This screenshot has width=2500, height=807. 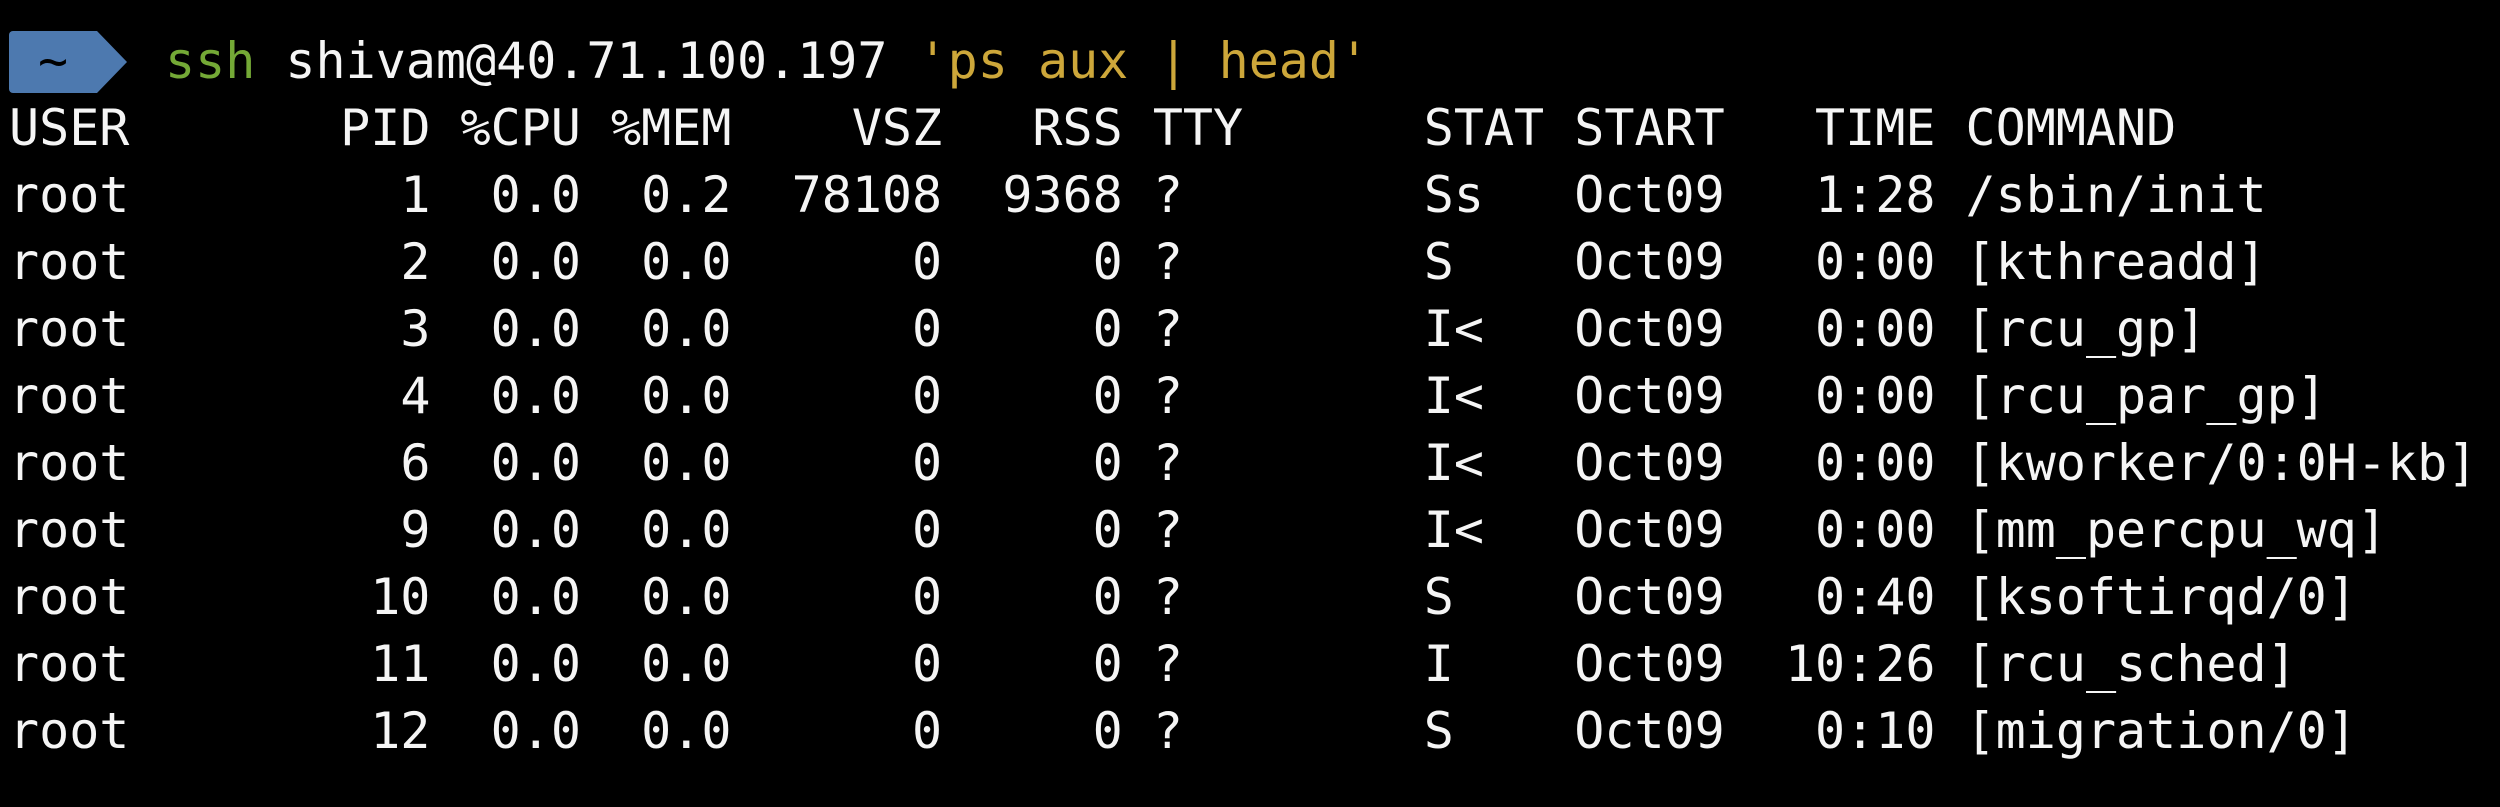 I want to click on cell-command: /sbin/init, so click(x=2116, y=195).